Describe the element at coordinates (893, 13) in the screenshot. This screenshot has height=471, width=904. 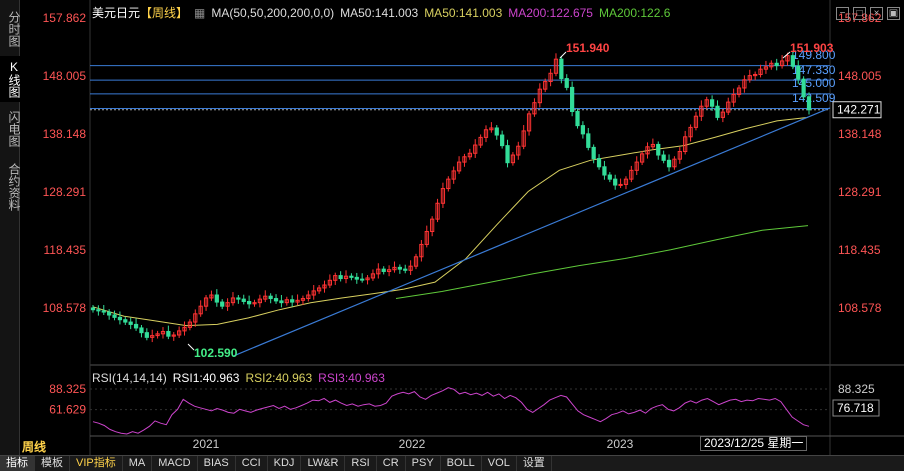
I see `restore-icon: ▣` at that location.